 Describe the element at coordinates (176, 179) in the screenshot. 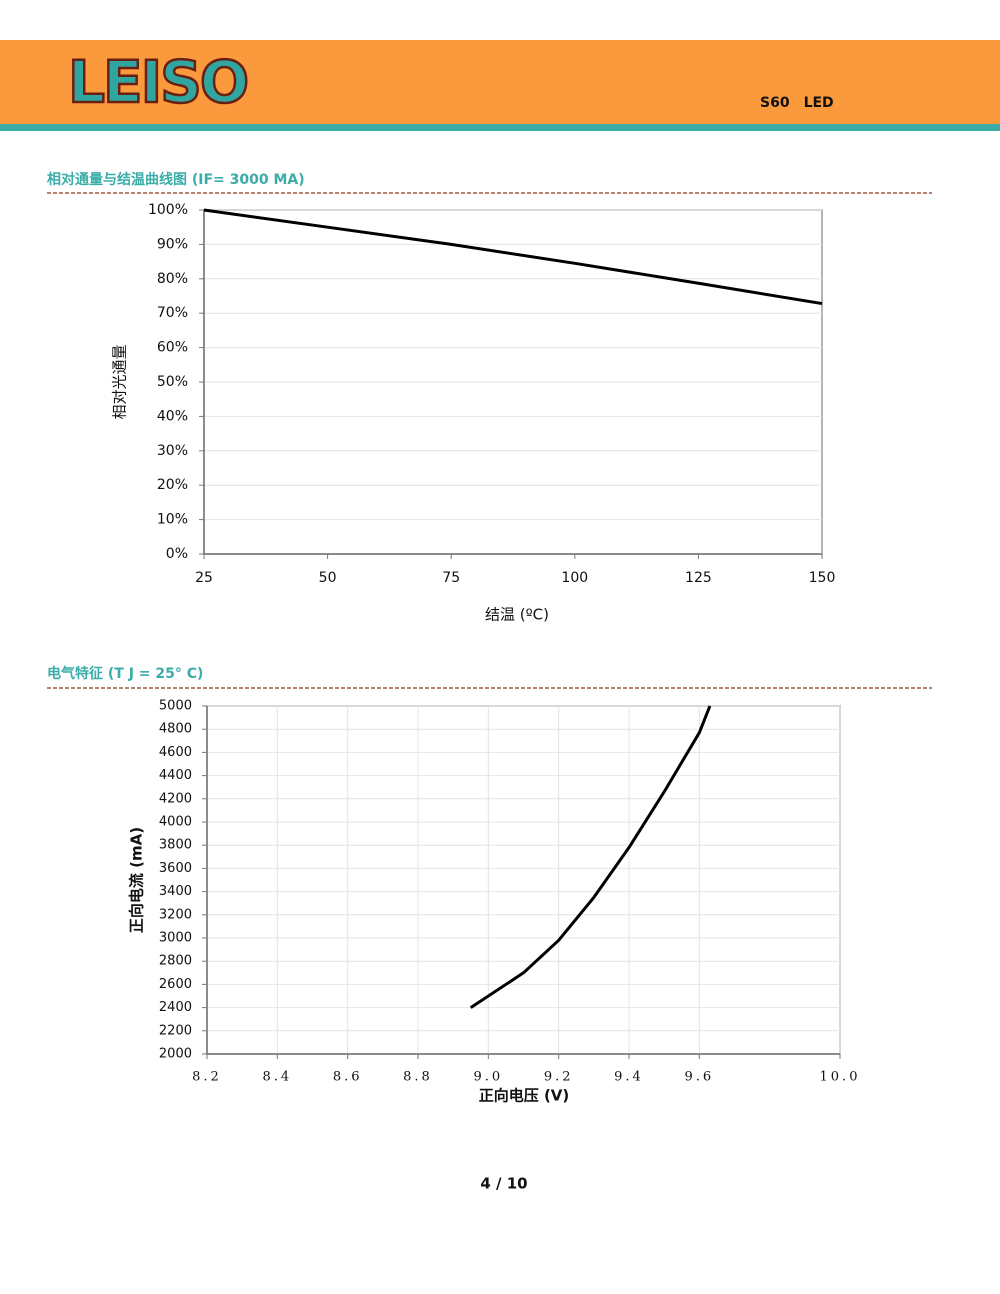

I see `section-title: 相对通量与结温曲线图 (IF= 3000 MA)` at that location.